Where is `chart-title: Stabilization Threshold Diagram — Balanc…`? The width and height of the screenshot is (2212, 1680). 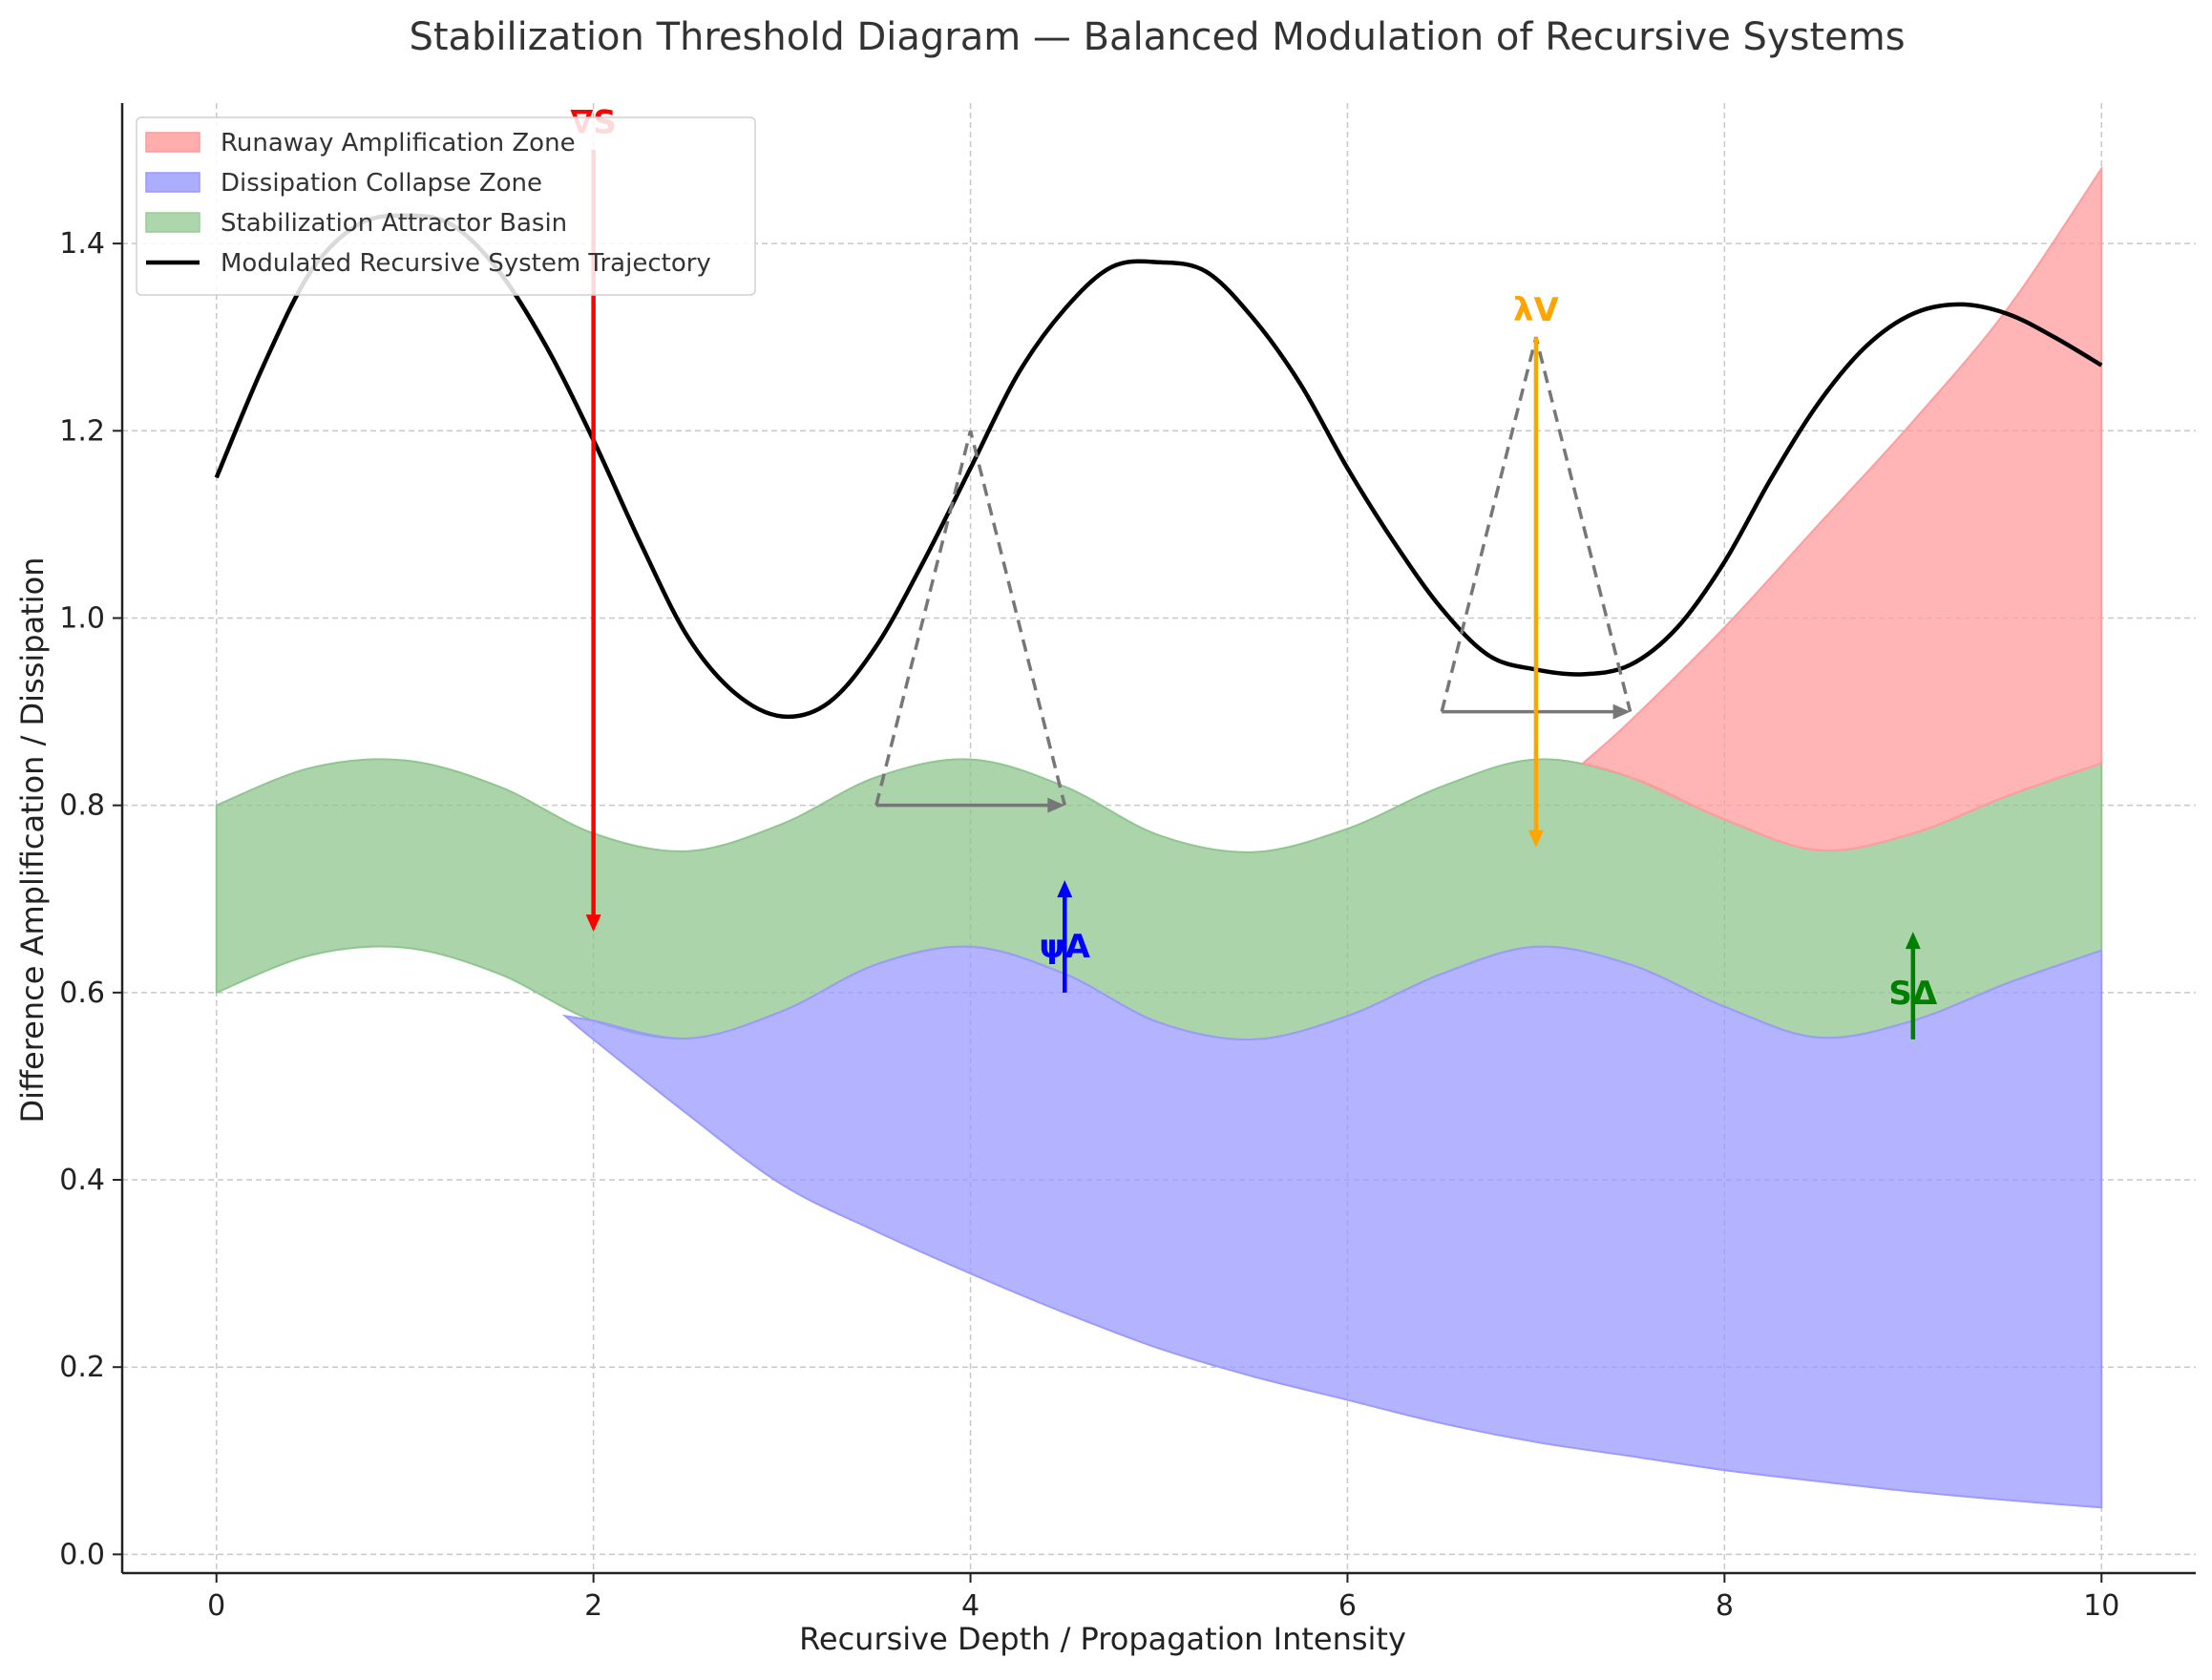
chart-title: Stabilization Threshold Diagram — Balanc… is located at coordinates (1157, 37).